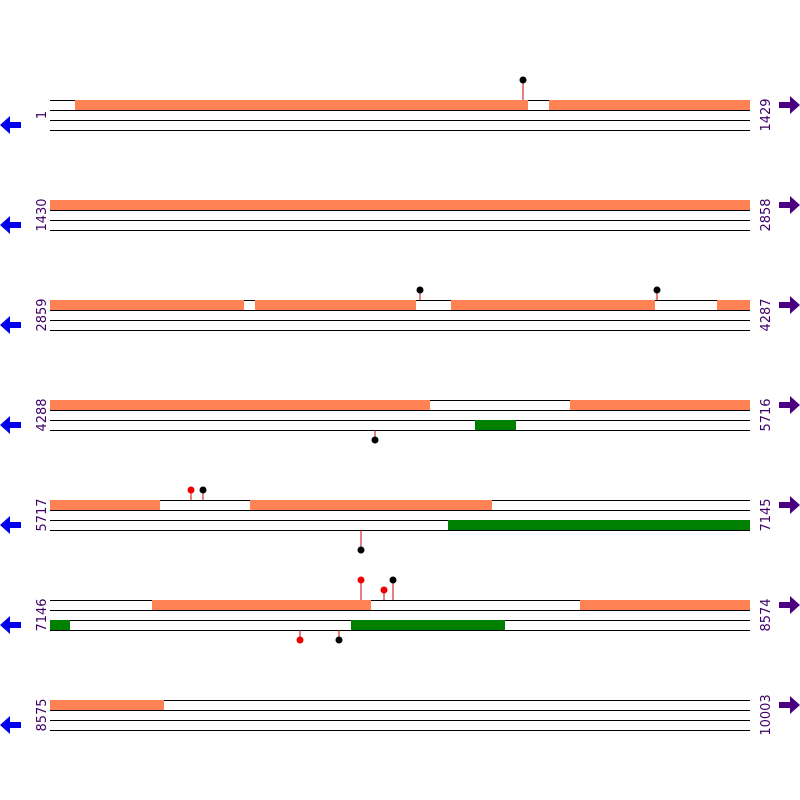 The width and height of the screenshot is (800, 800). Describe the element at coordinates (42, 115) in the screenshot. I see `row-start-label: 1` at that location.